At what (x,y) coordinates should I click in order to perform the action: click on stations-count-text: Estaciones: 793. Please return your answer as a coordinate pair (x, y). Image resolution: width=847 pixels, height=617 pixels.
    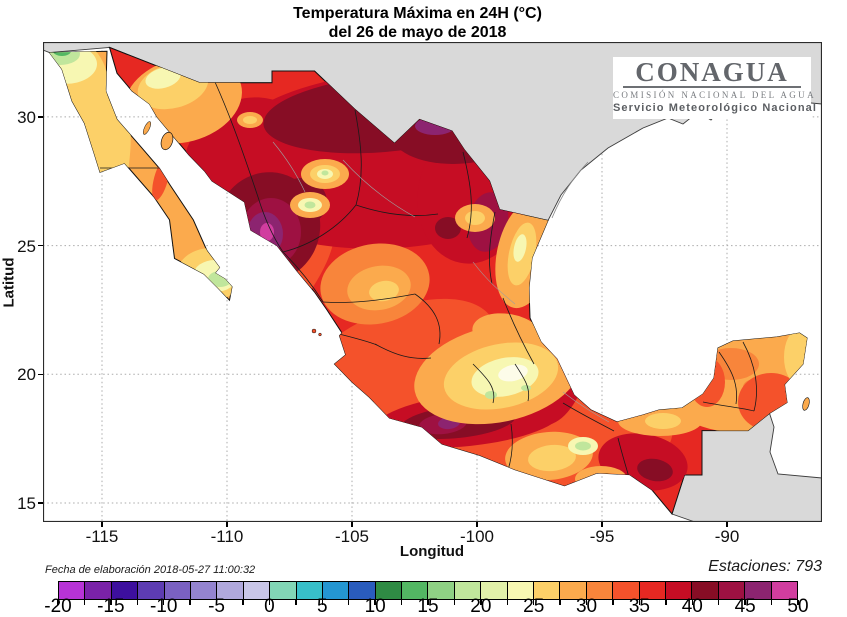
    Looking at the image, I should click on (765, 566).